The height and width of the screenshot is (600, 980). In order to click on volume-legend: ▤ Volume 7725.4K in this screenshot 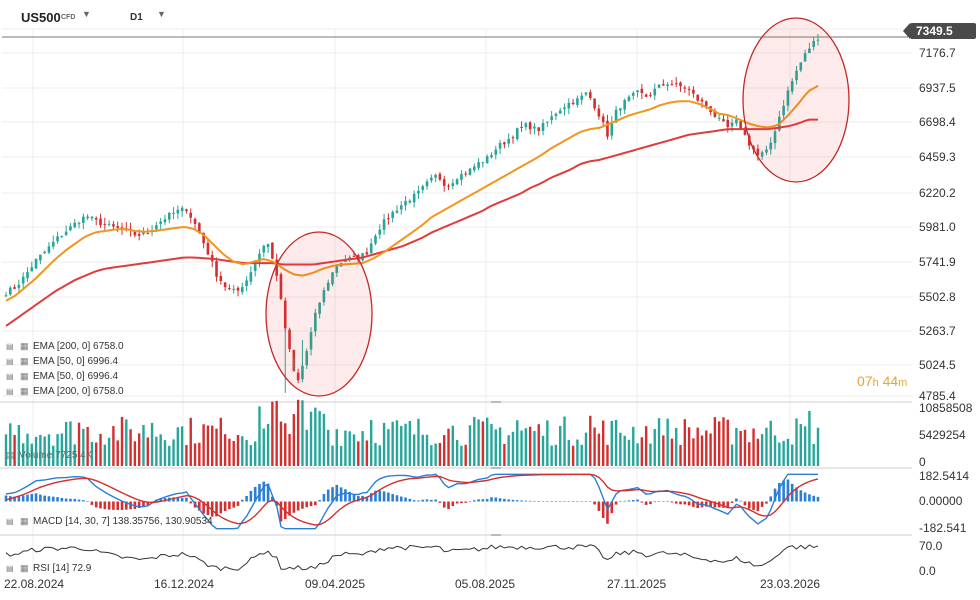, I will do `click(49, 455)`.